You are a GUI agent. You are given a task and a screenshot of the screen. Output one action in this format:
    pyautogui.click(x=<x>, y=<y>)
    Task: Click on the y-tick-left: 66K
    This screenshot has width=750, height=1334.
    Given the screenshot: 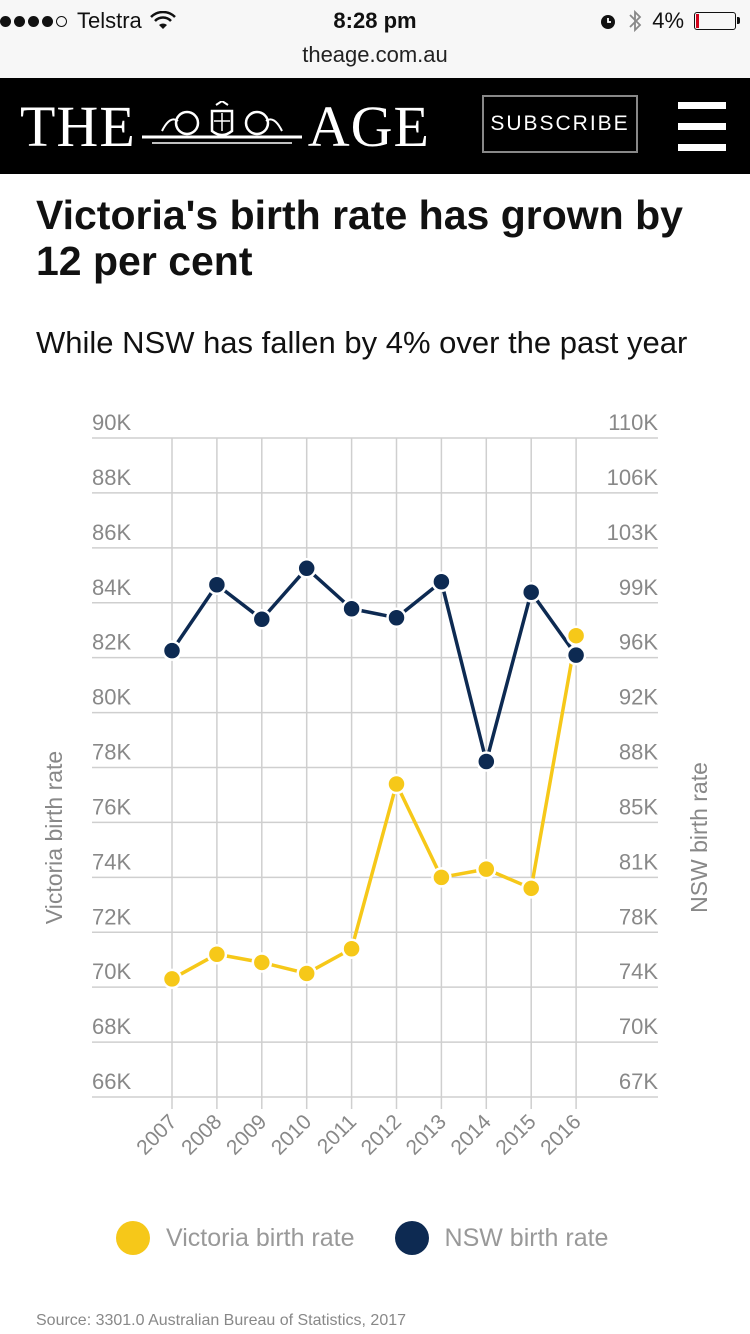 What is the action you would take?
    pyautogui.click(x=111, y=1081)
    